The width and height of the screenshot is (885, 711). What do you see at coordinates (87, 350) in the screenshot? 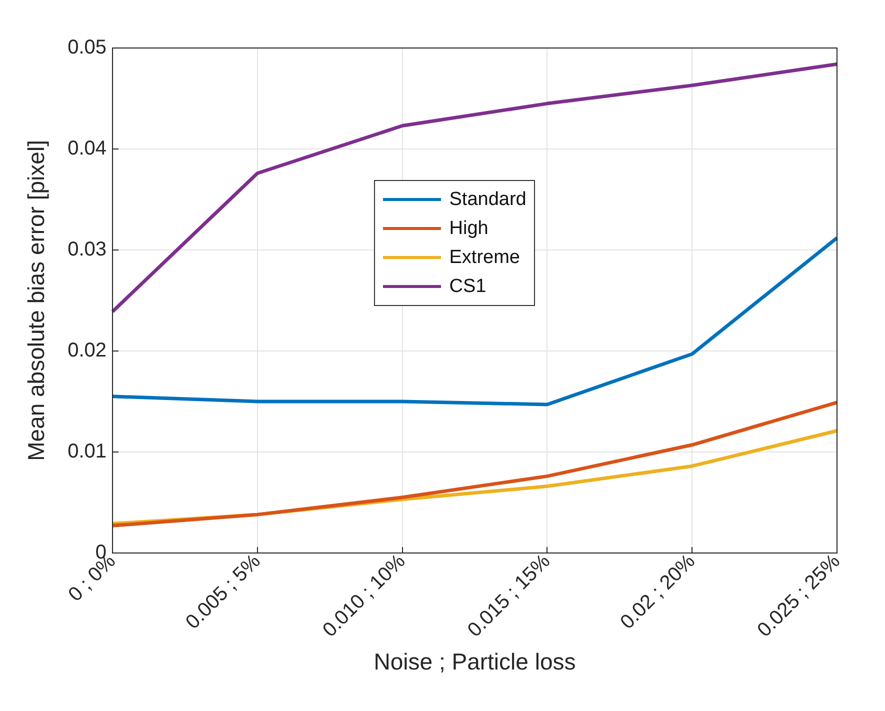
I see `y-tick-label: 0.02` at bounding box center [87, 350].